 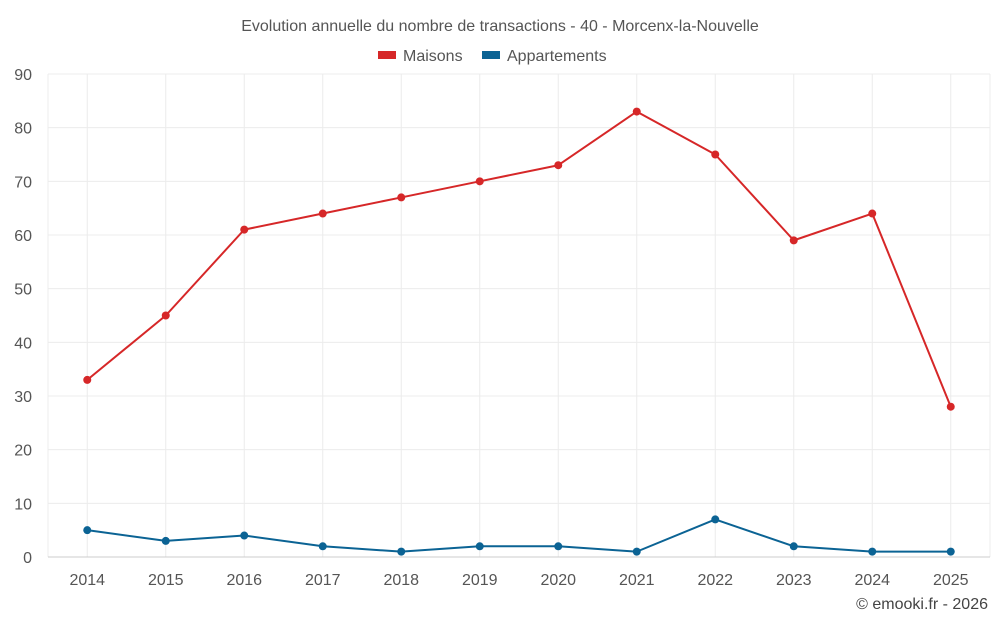 I want to click on x-tick-label: 2018, so click(x=401, y=580).